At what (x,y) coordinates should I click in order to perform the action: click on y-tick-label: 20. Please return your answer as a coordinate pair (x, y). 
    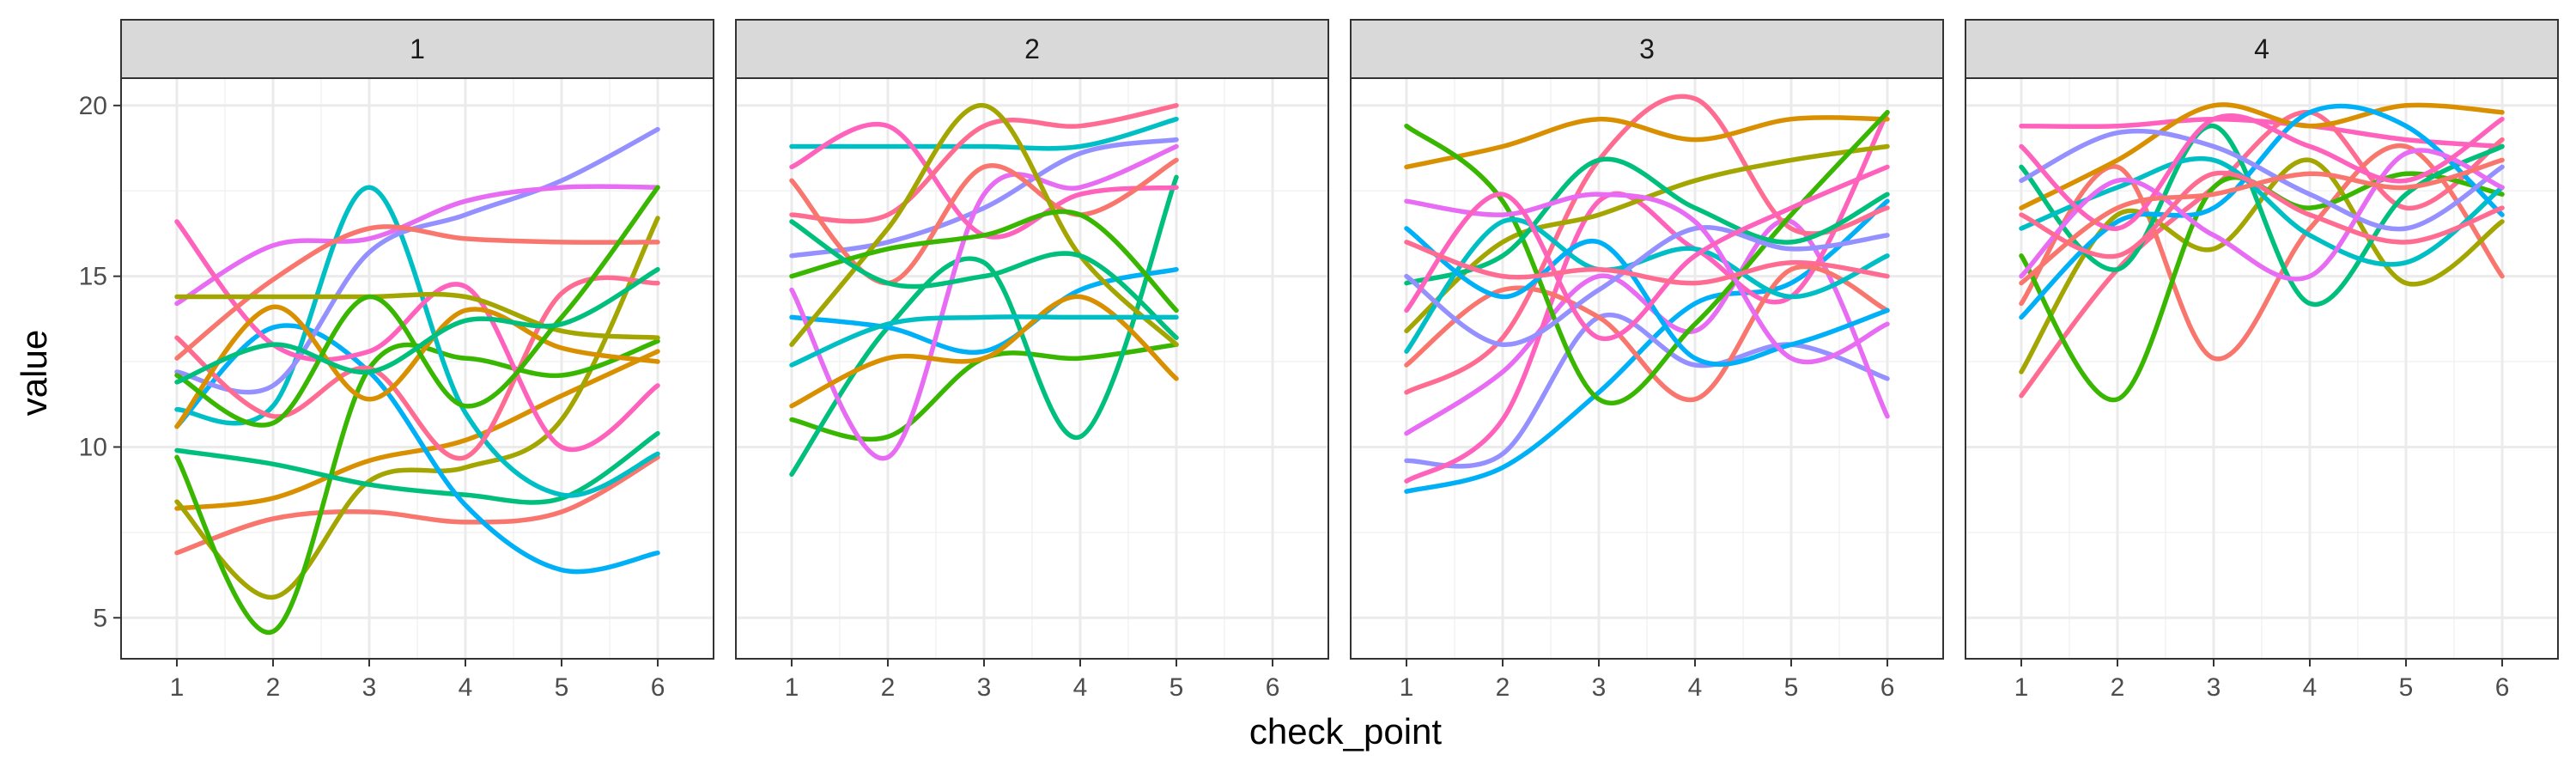
    Looking at the image, I should click on (93, 106).